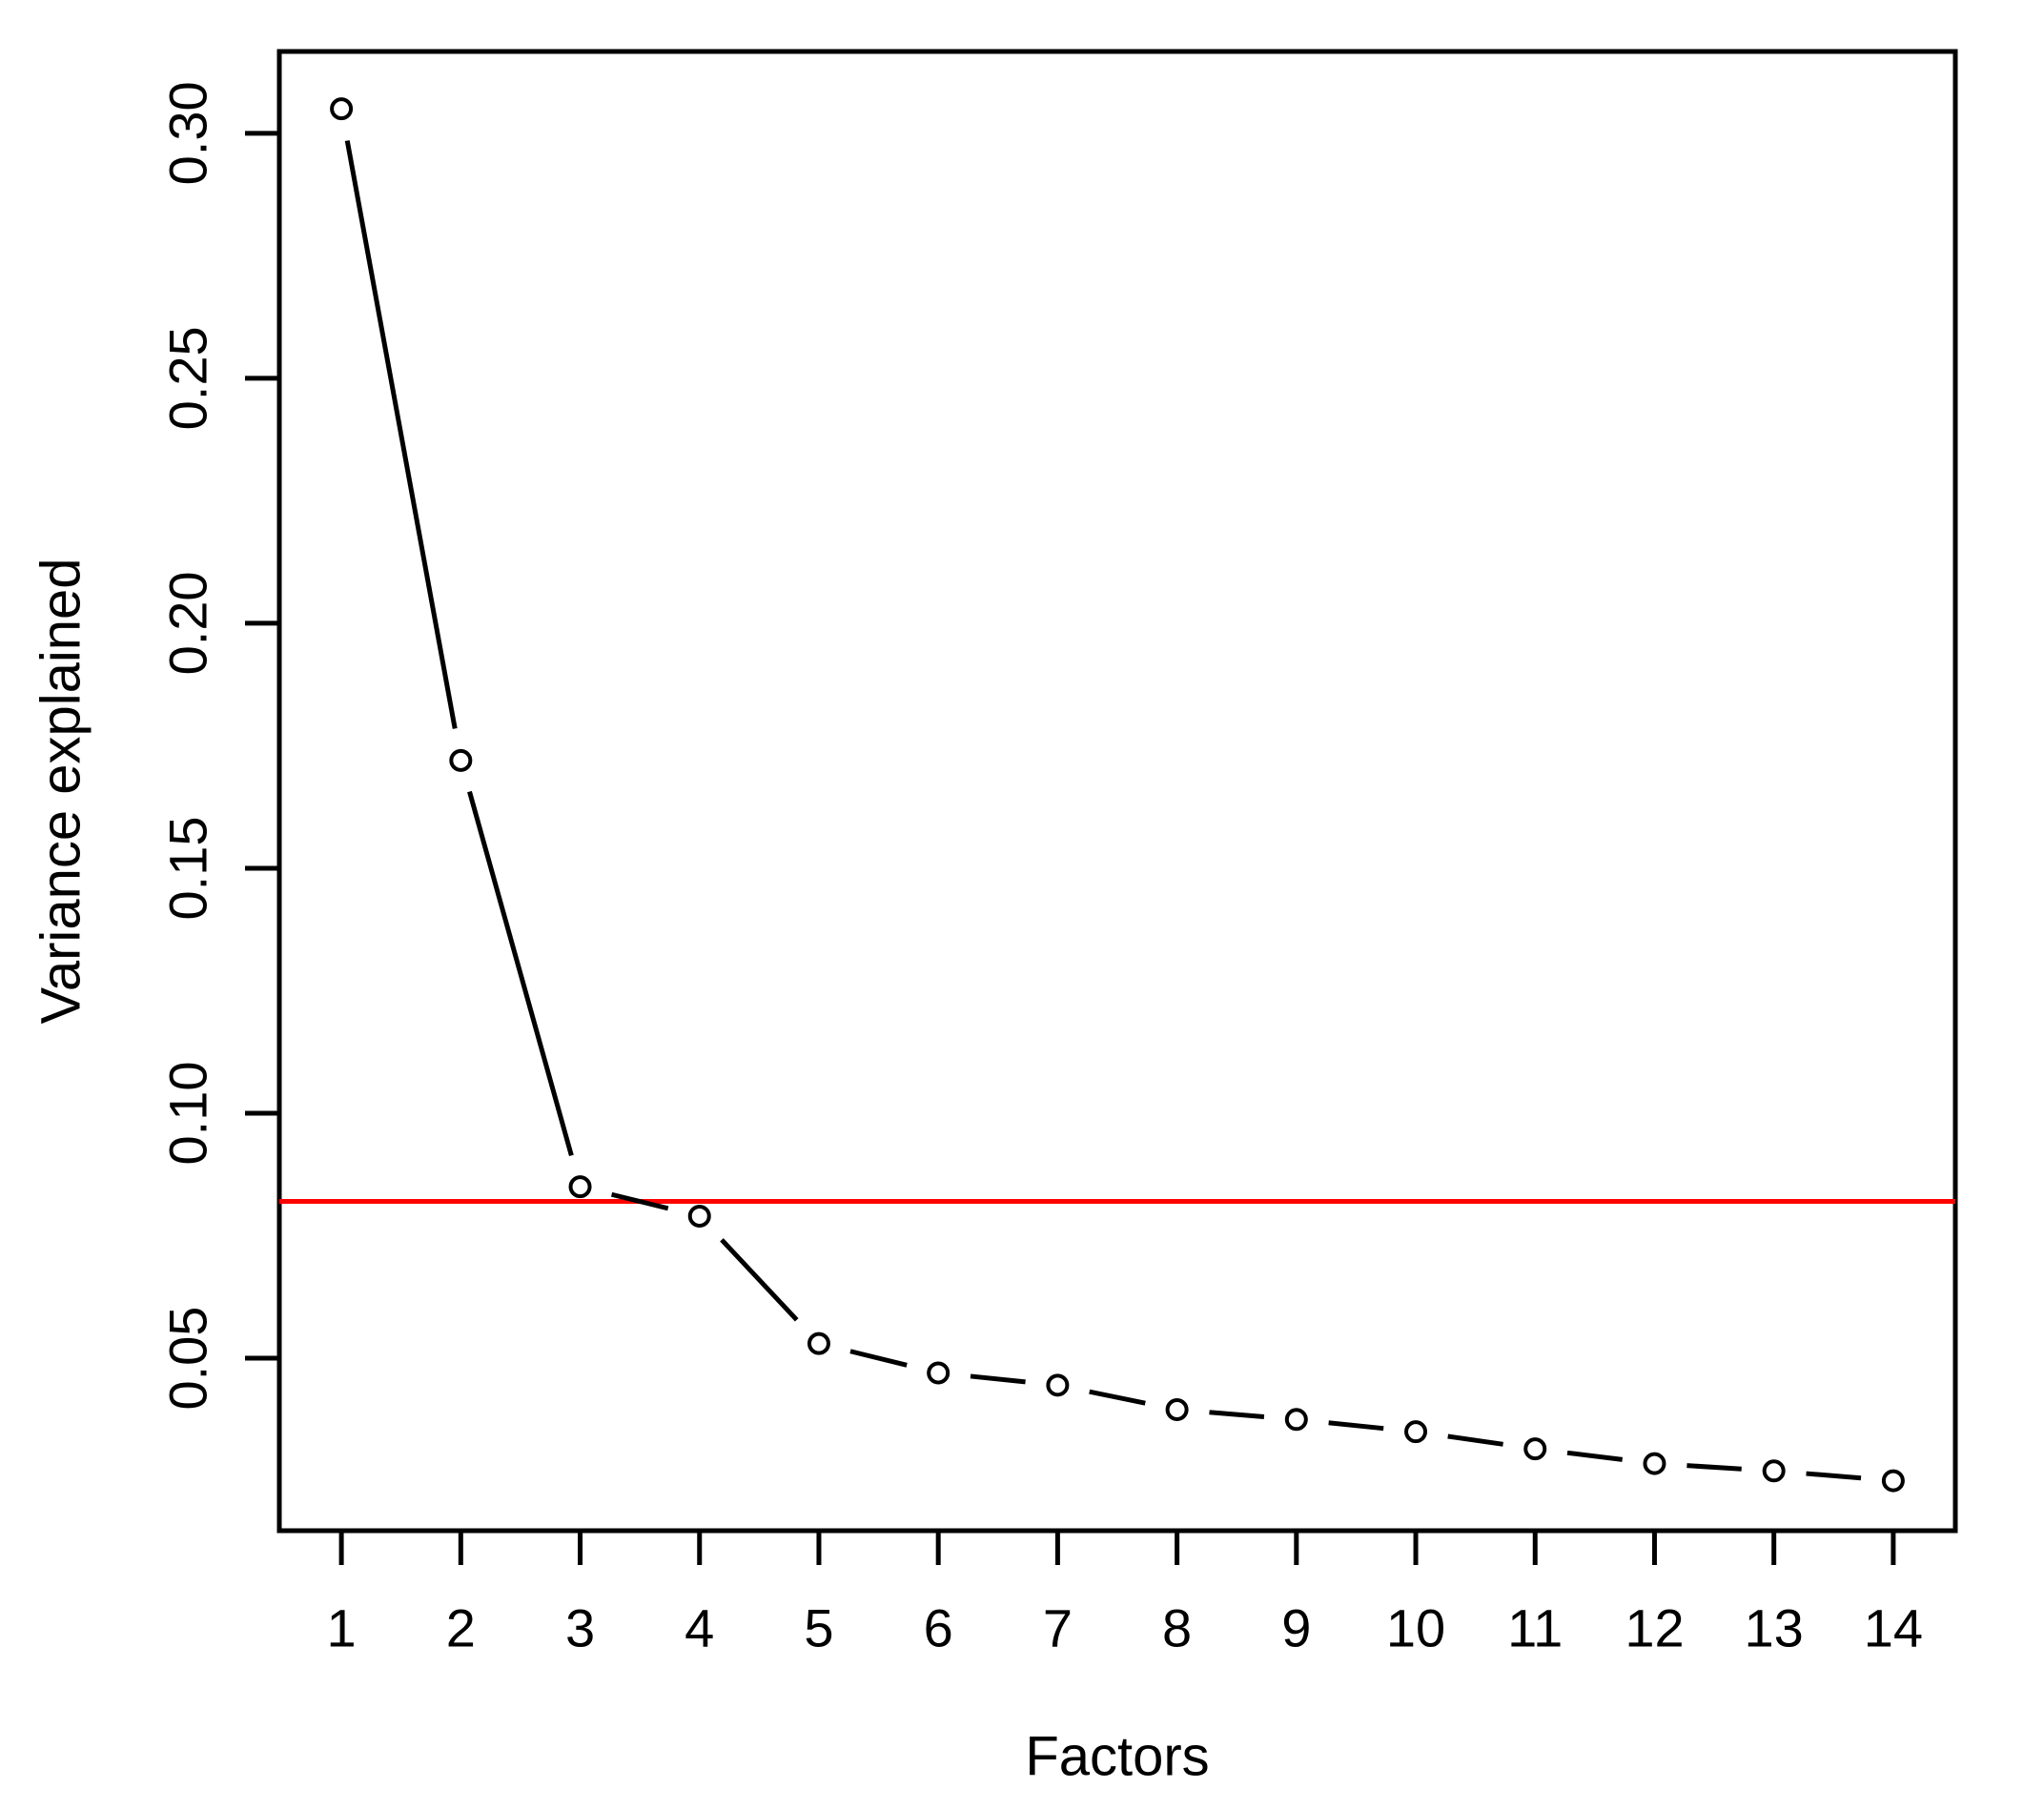 This screenshot has width=2044, height=1809. Describe the element at coordinates (1654, 1628) in the screenshot. I see `x-tick-label: 12` at that location.